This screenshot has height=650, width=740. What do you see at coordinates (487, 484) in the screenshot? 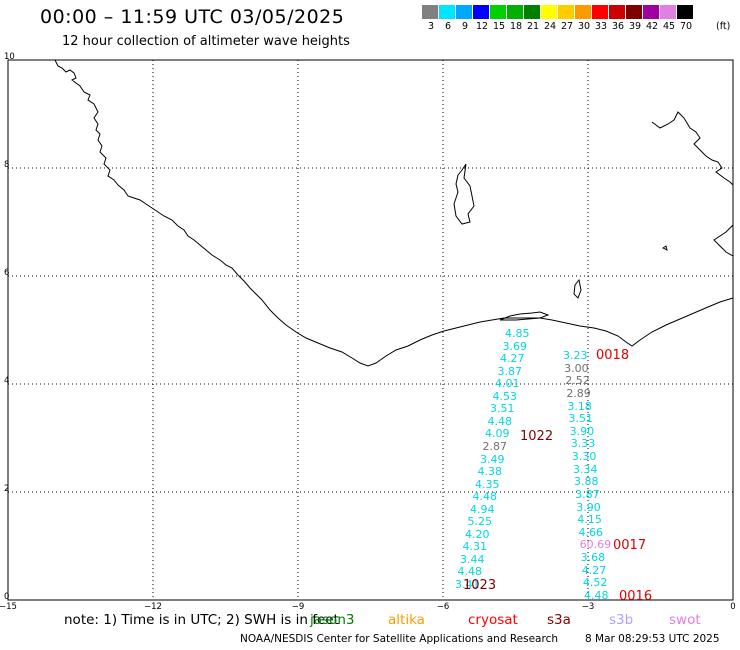
I see `wave-height-value: 4.35` at bounding box center [487, 484].